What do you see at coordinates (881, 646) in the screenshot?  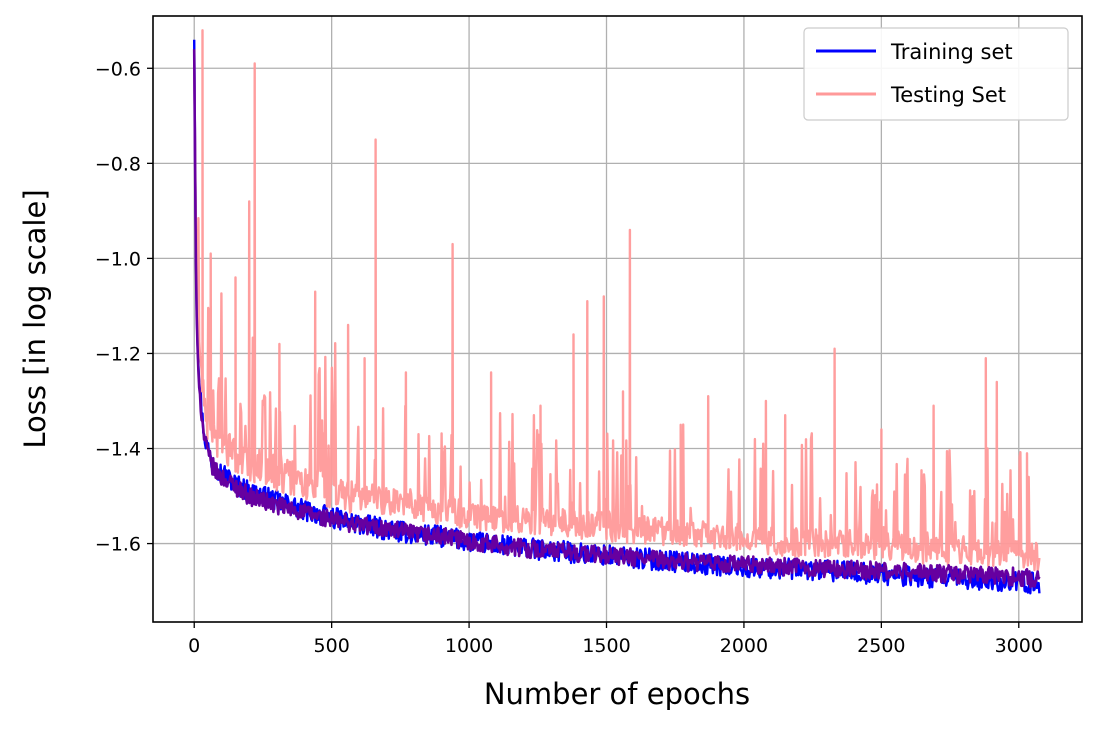 I see `x-tick-label: 2500` at bounding box center [881, 646].